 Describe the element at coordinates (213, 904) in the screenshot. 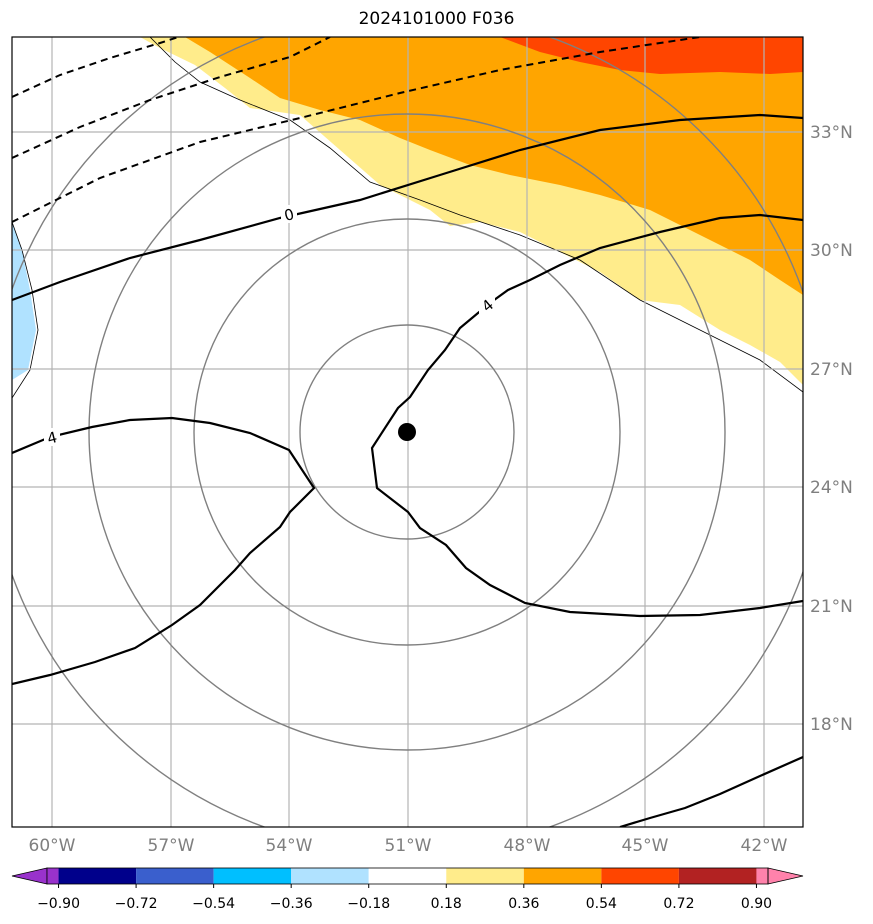

I see `colorbar-tick-label: −0.54` at that location.